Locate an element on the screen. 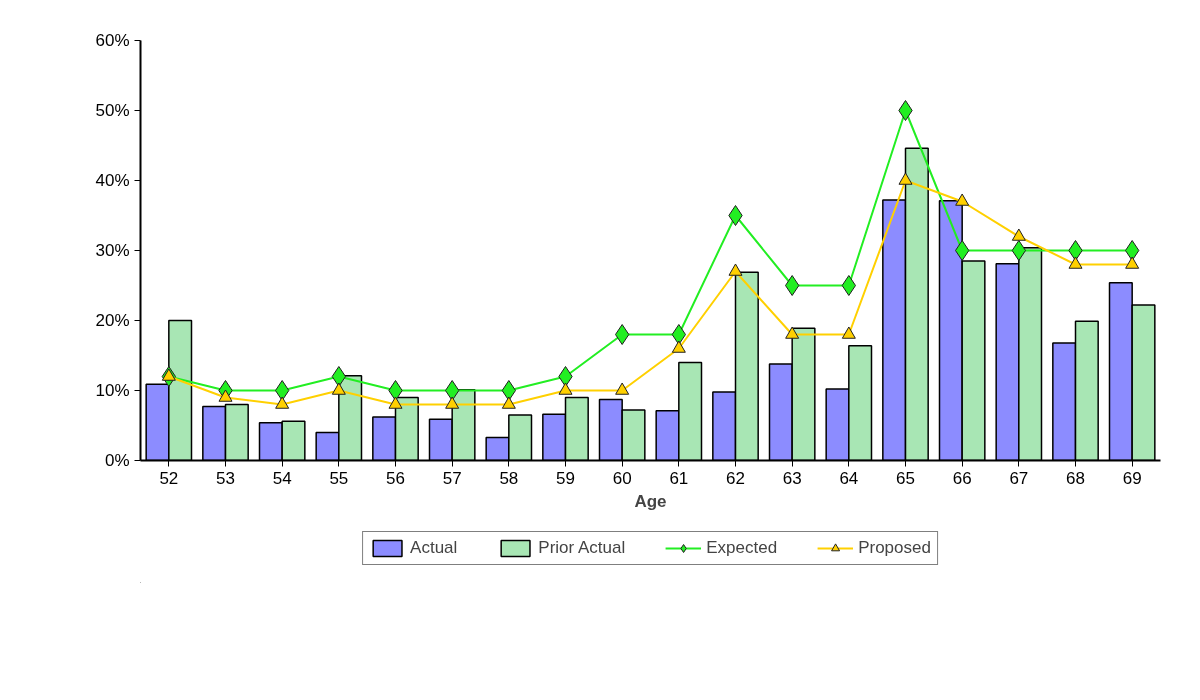  x-tick-label: 61 is located at coordinates (679, 478).